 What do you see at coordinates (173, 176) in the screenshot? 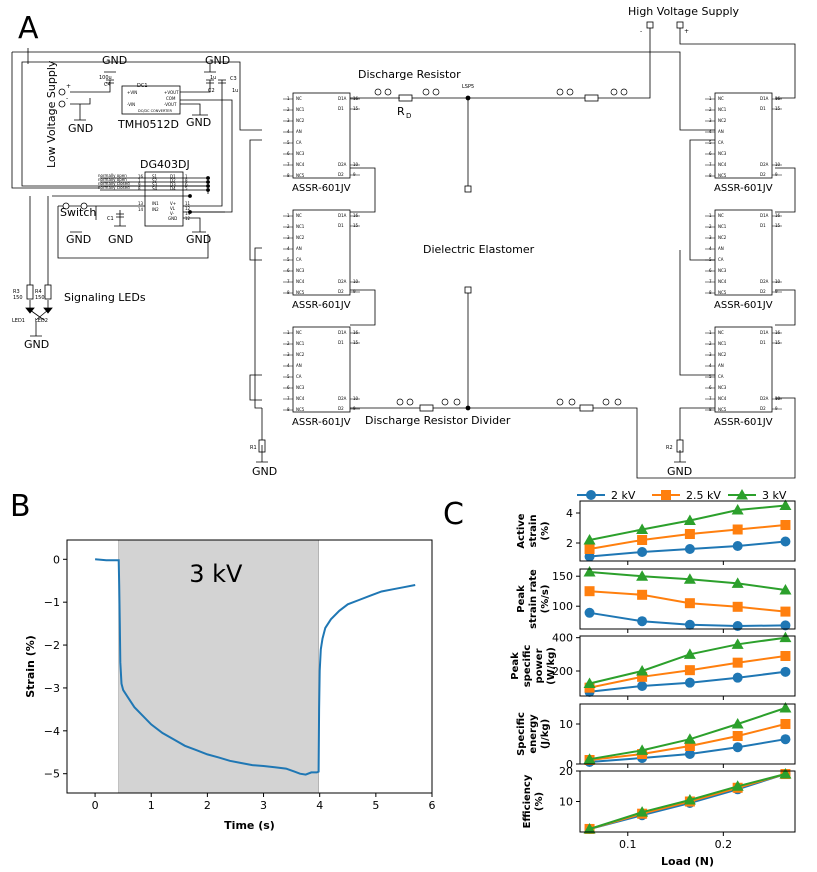
I see `mux-pin: D1` at bounding box center [173, 176].